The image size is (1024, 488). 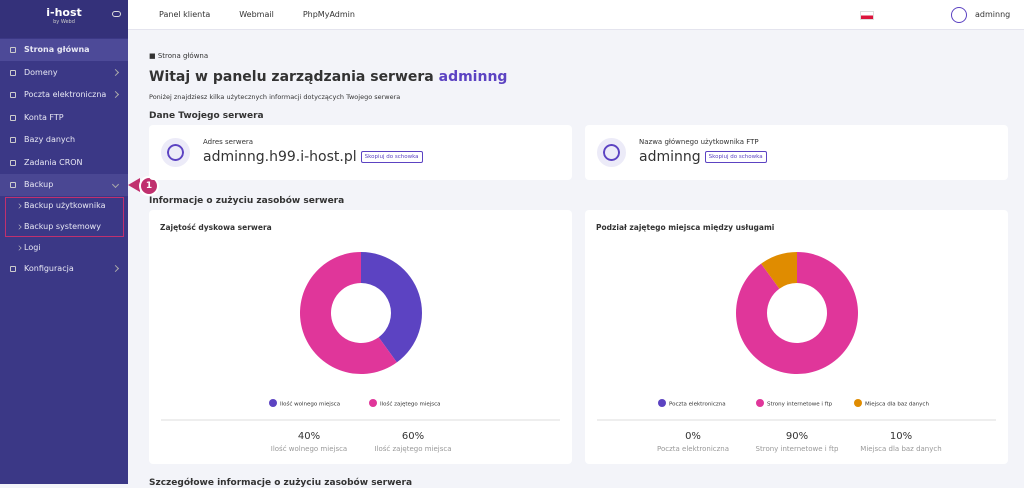 What do you see at coordinates (703, 157) in the screenshot?
I see `card-value: adminng Skopiuj do schowka` at bounding box center [703, 157].